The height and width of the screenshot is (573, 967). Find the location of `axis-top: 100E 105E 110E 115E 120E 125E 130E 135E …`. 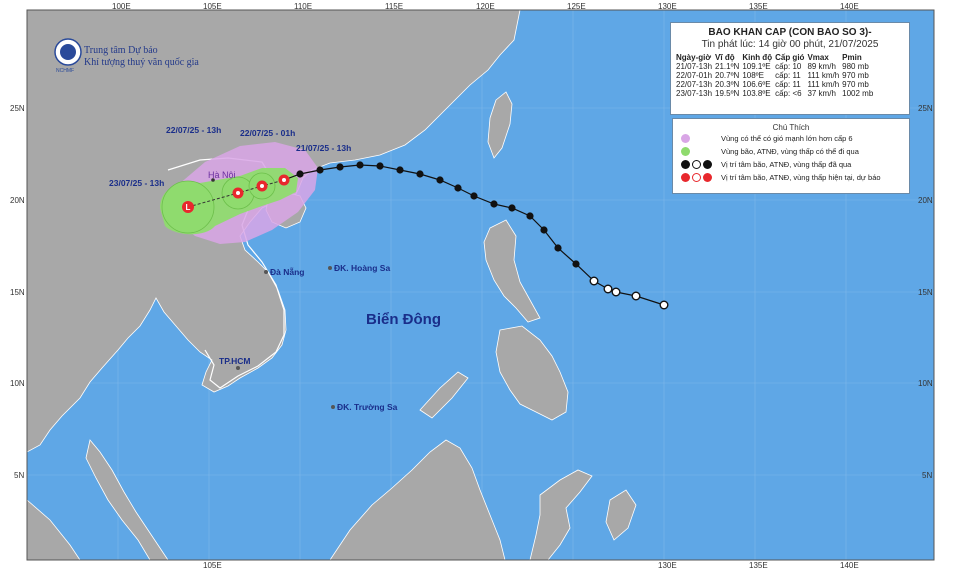

axis-top: 100E 105E 110E 115E 120E 125E 130E 135E … is located at coordinates (485, 6).